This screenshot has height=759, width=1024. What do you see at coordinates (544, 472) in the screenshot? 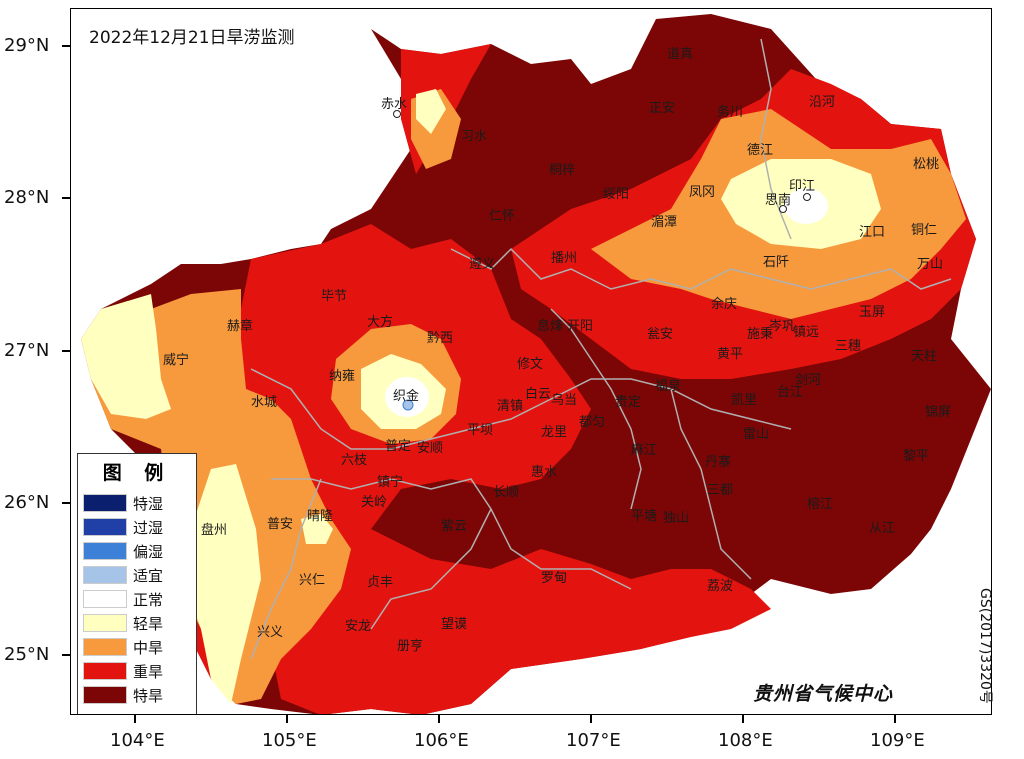
I see `city-label: 惠水` at bounding box center [544, 472].